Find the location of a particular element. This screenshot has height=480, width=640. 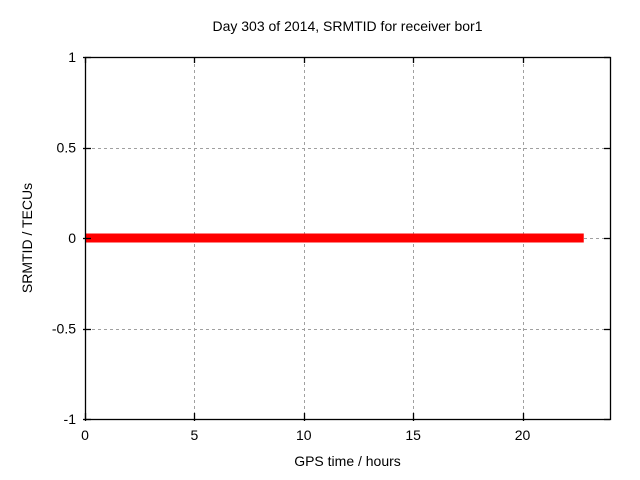

y-tick-label: -0.5 is located at coordinates (64, 329).